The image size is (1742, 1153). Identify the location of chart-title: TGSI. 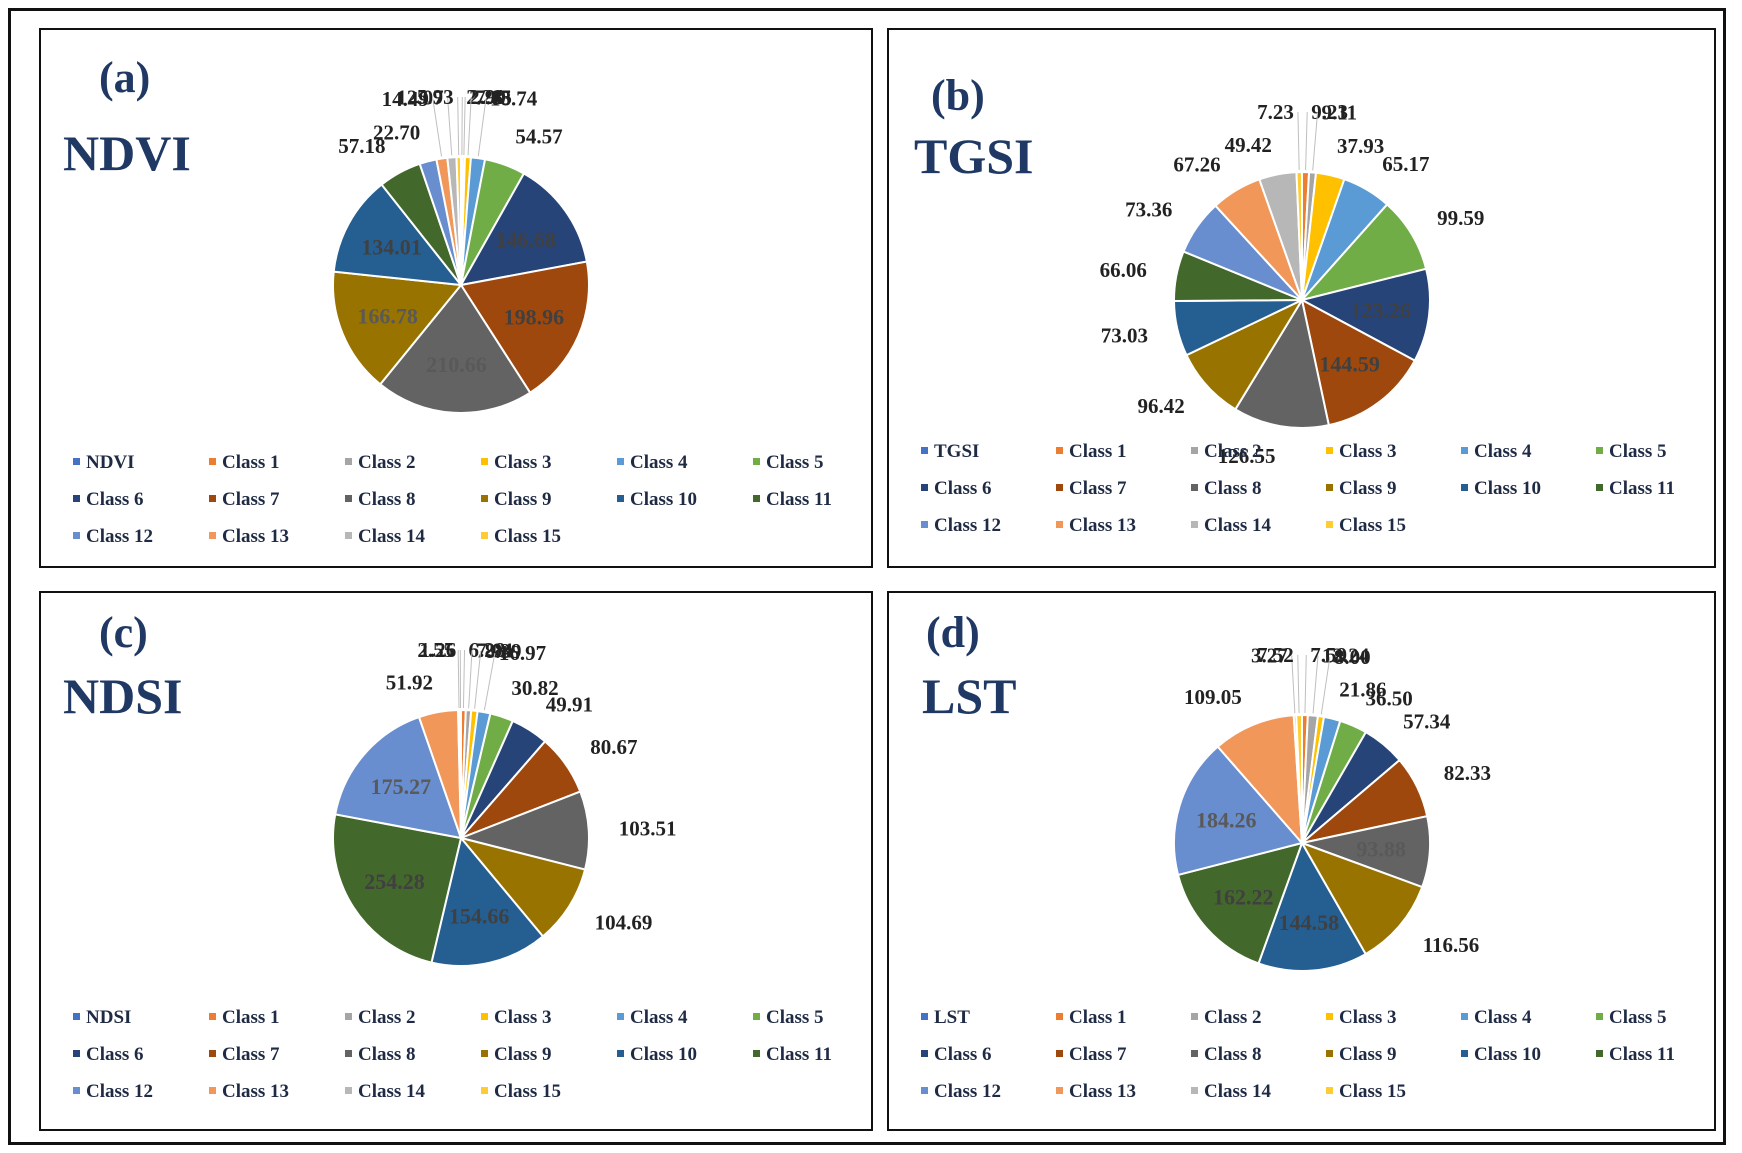
(974, 156).